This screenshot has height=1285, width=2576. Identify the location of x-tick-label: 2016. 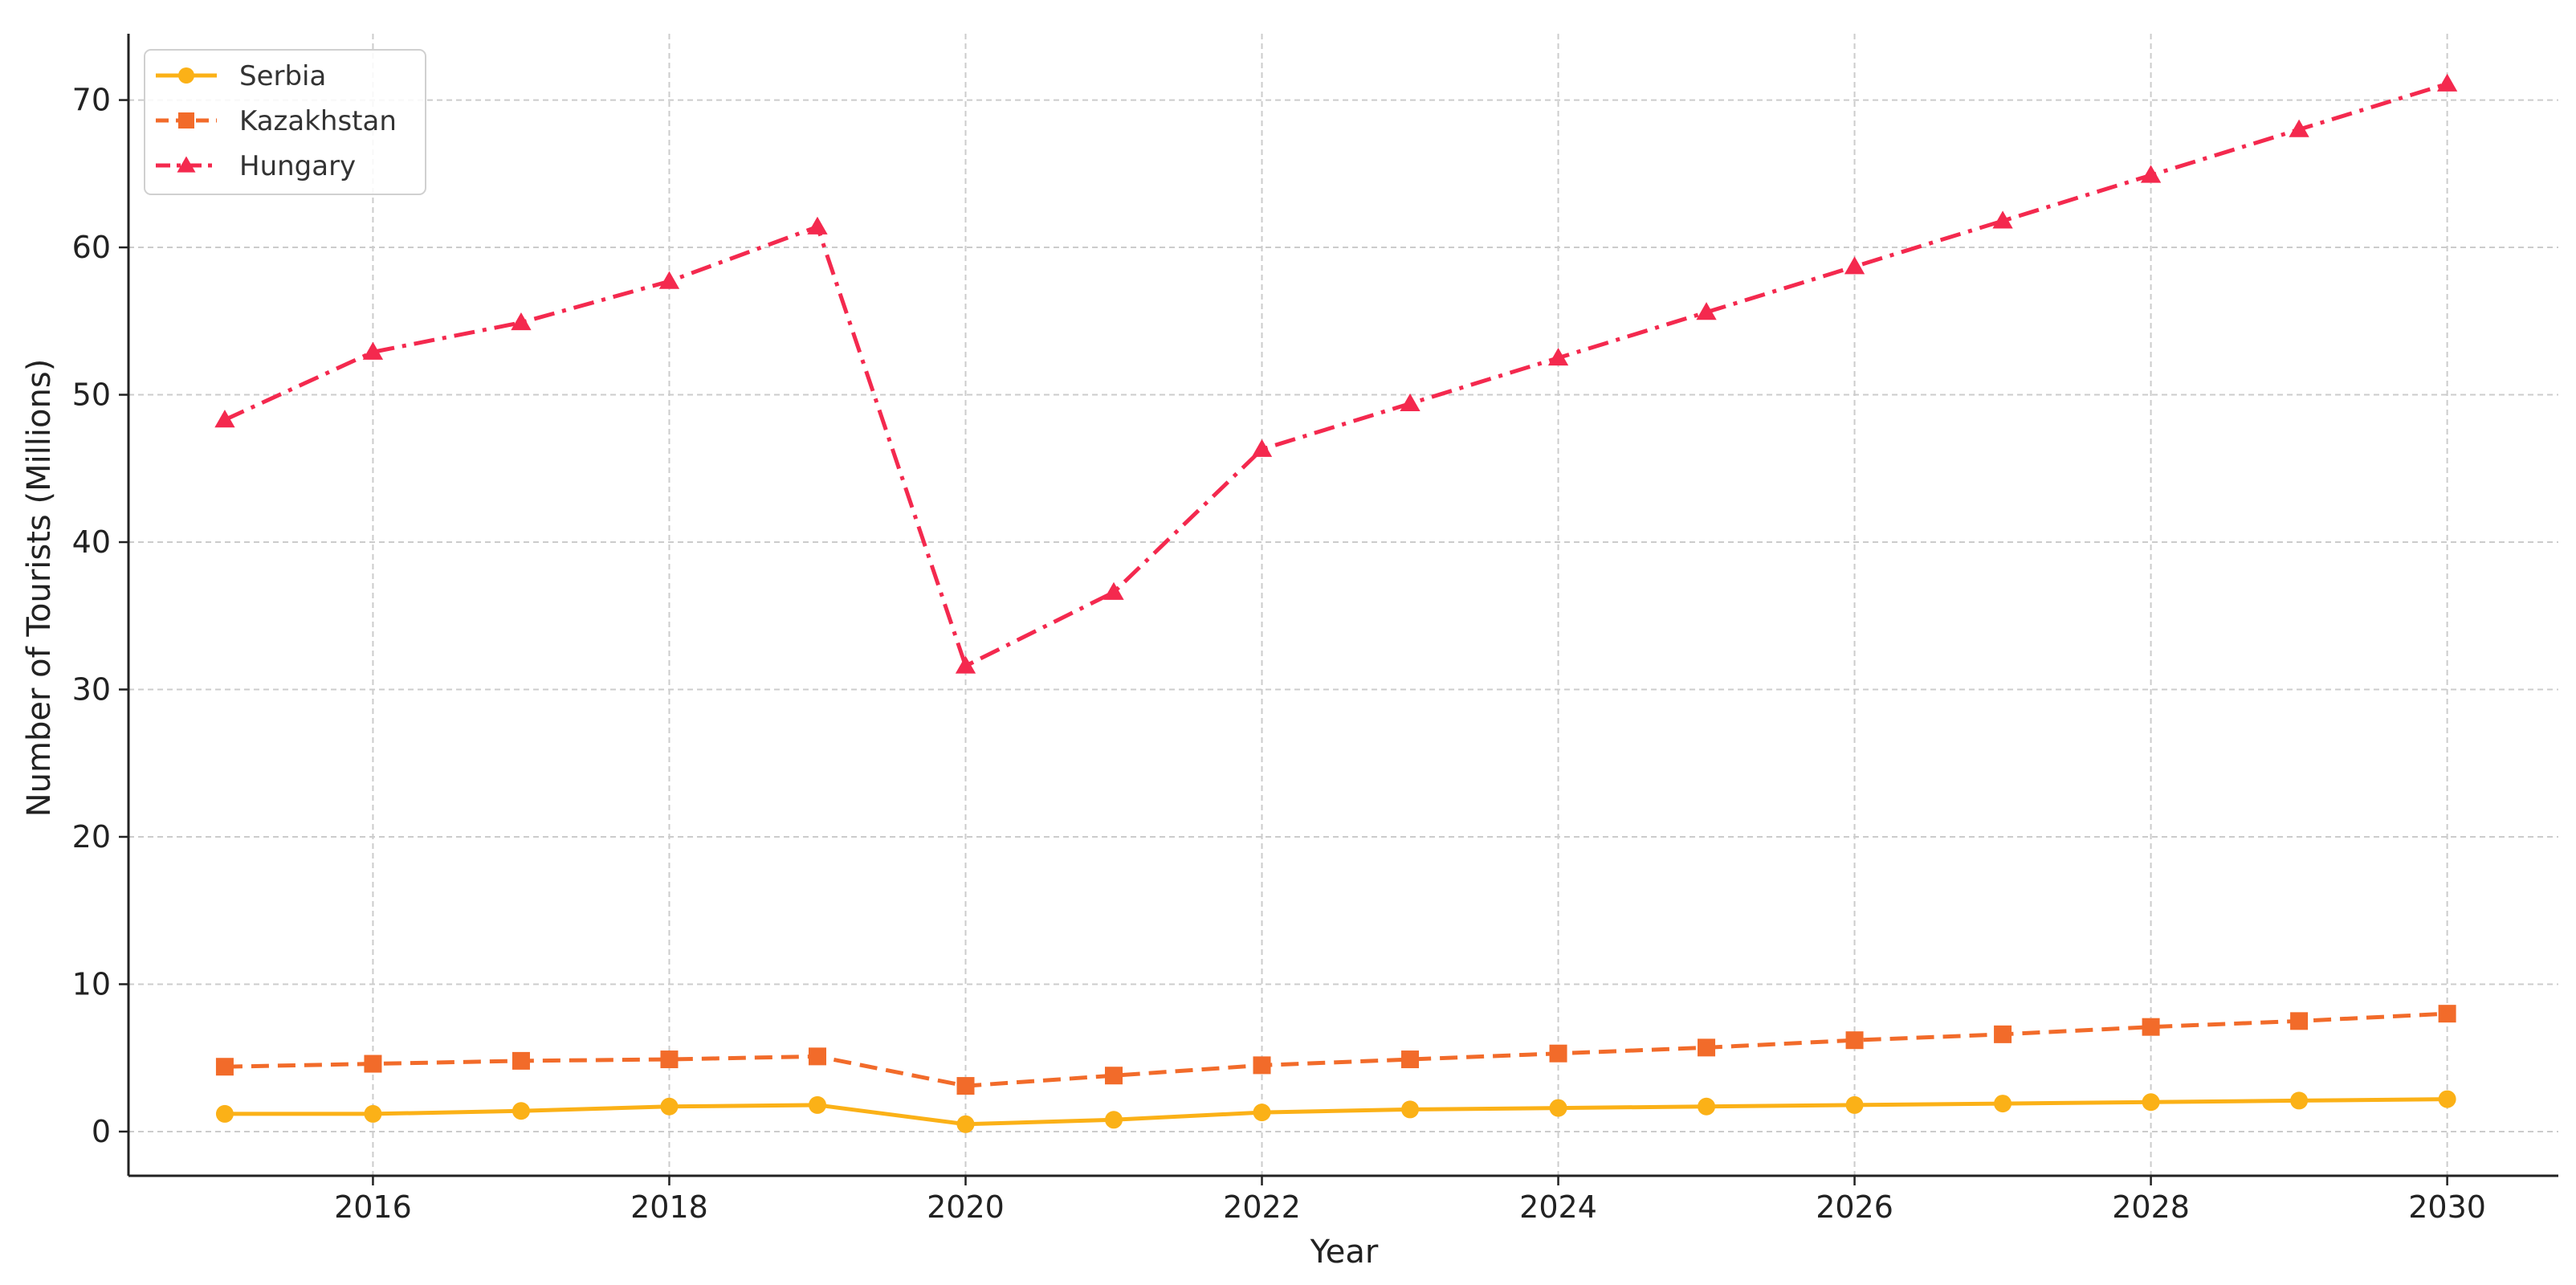
(373, 1207).